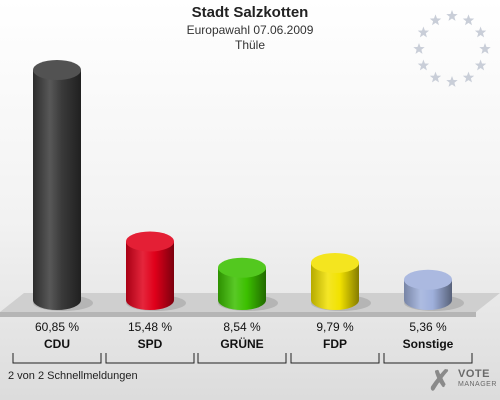 The height and width of the screenshot is (400, 500). What do you see at coordinates (428, 327) in the screenshot?
I see `value-label: 5,36 %` at bounding box center [428, 327].